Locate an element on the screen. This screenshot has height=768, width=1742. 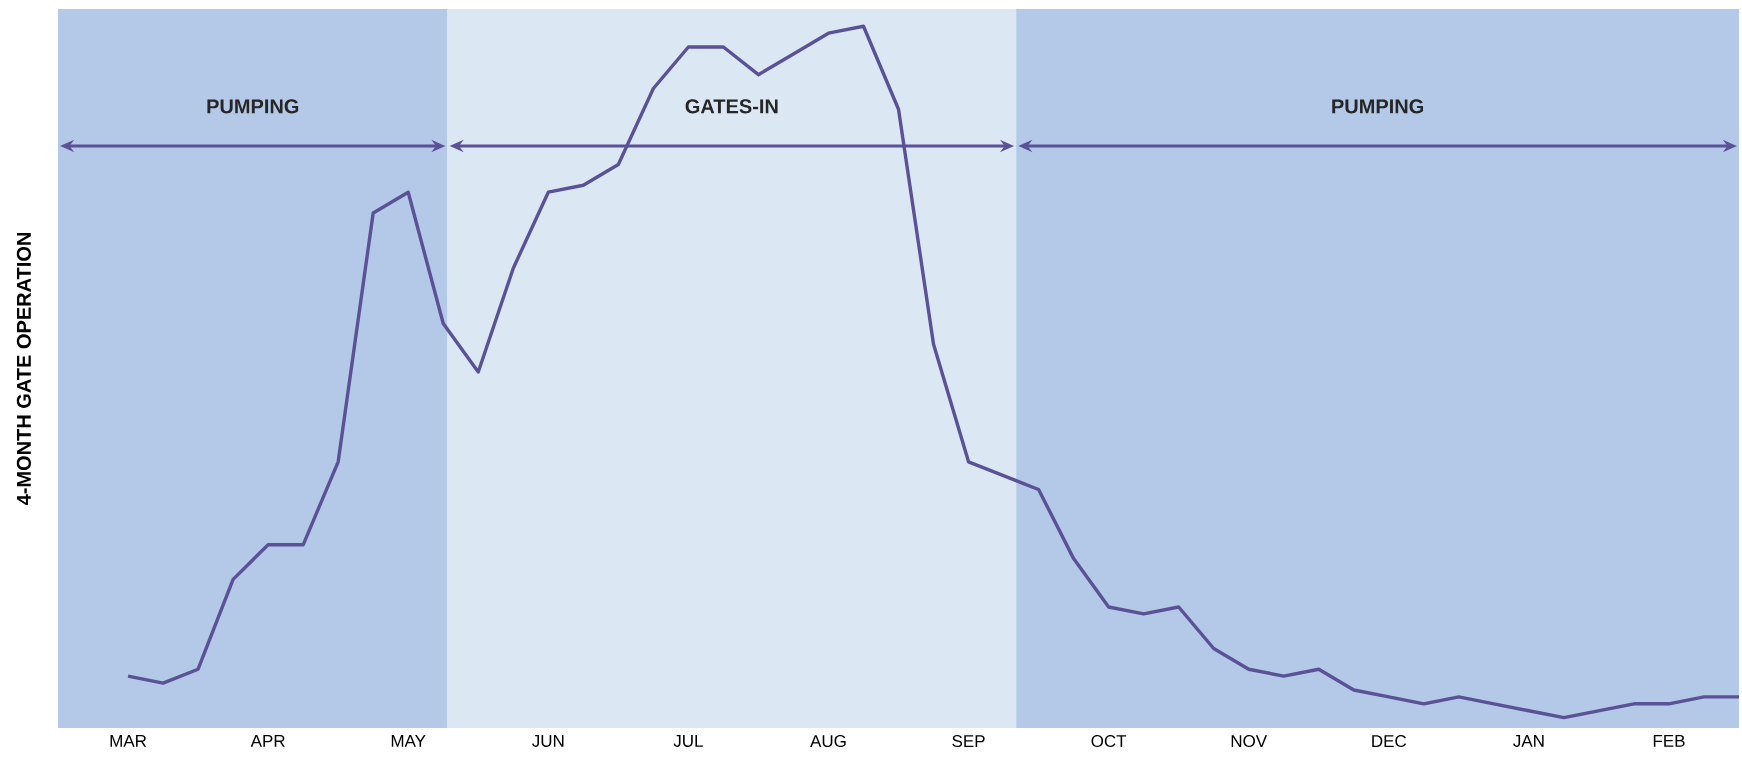
x-tick-label: DEC is located at coordinates (1389, 741).